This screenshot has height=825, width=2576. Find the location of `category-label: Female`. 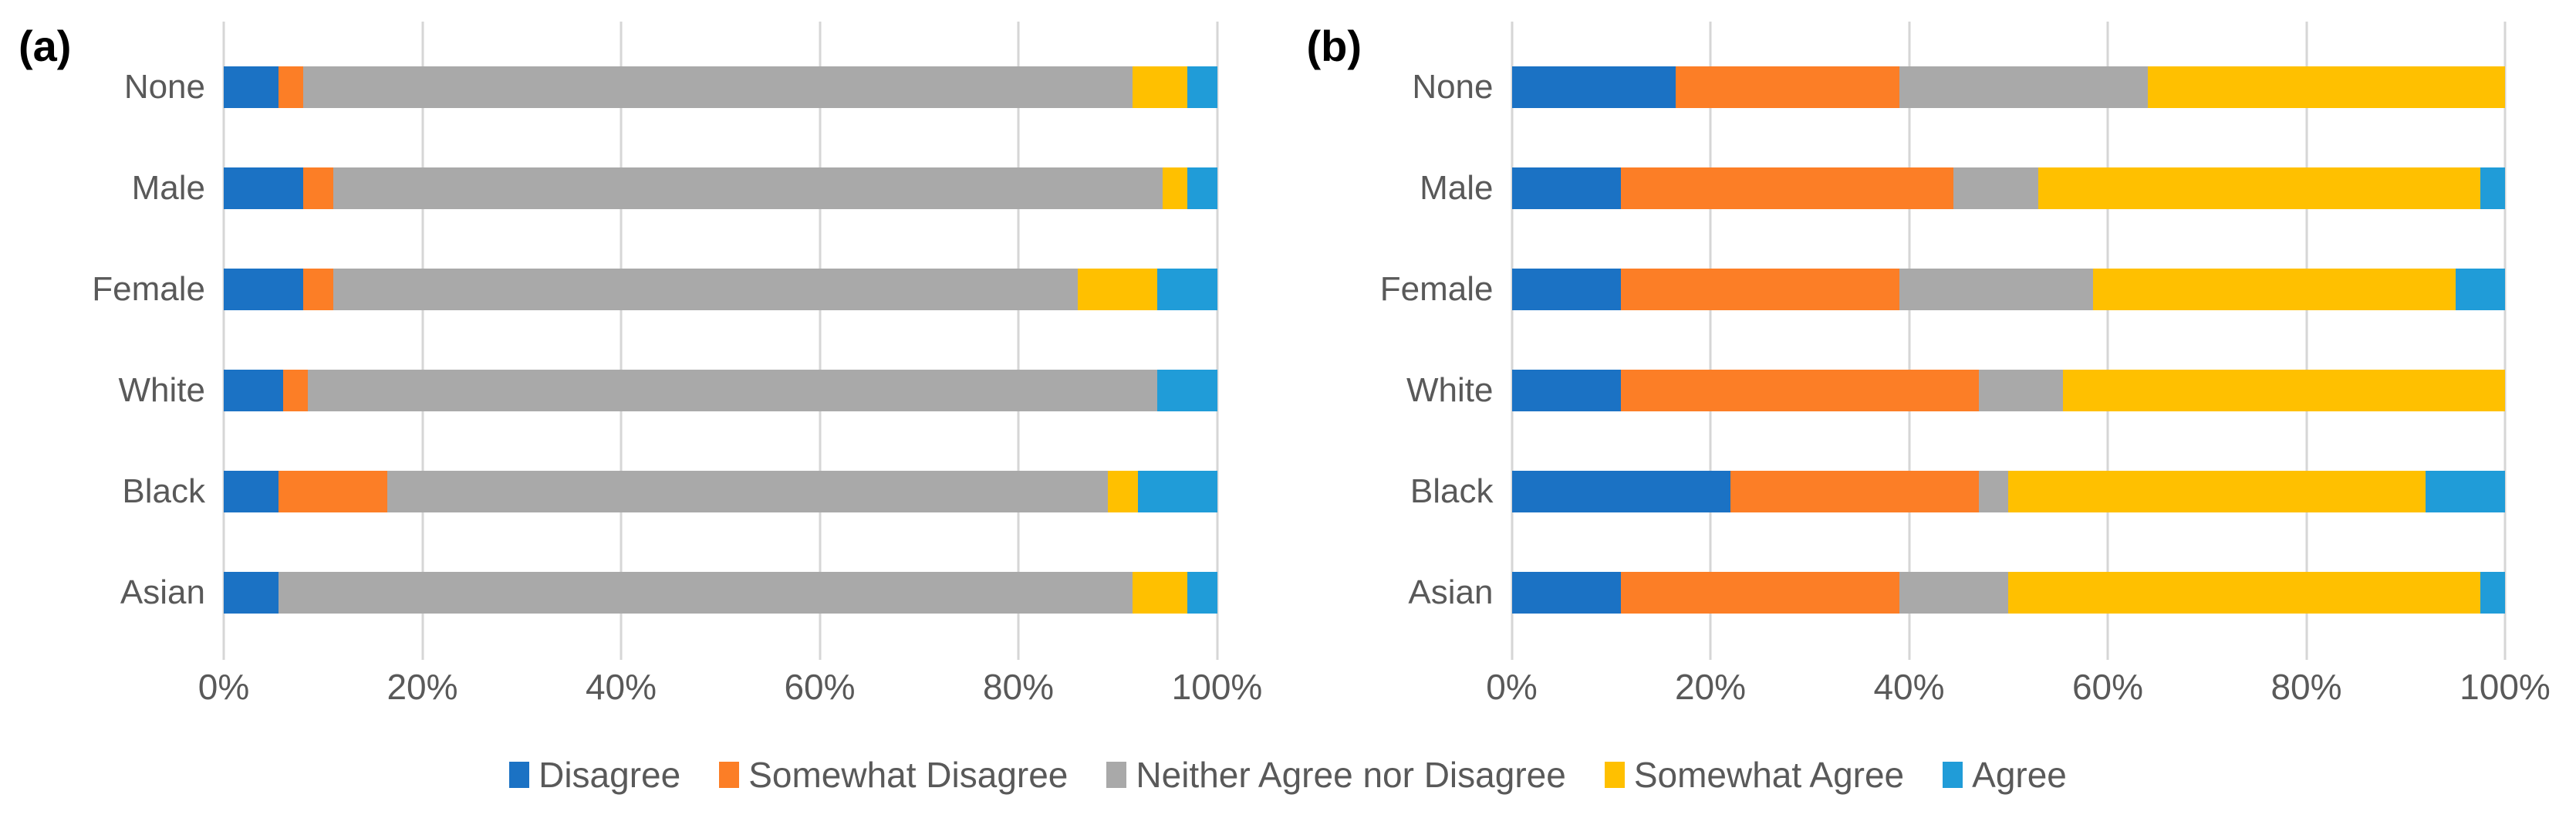

category-label: Female is located at coordinates (1437, 289).